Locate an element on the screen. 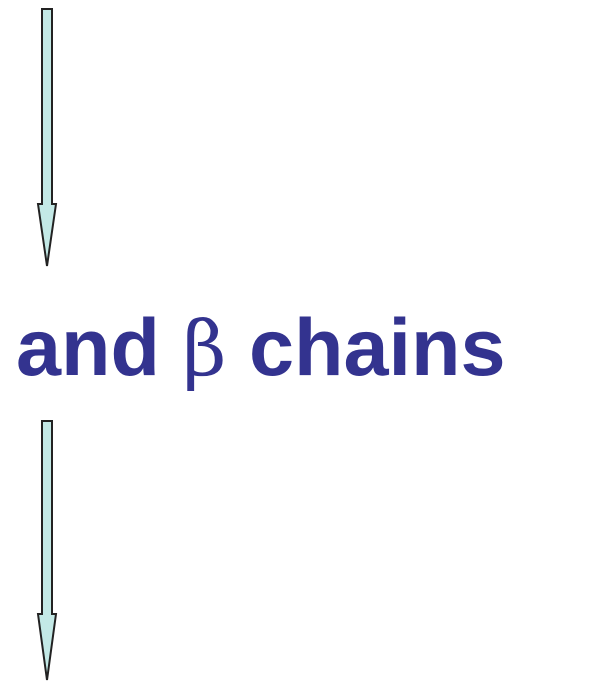 The width and height of the screenshot is (615, 692). label-text-before: and is located at coordinates (99, 348).